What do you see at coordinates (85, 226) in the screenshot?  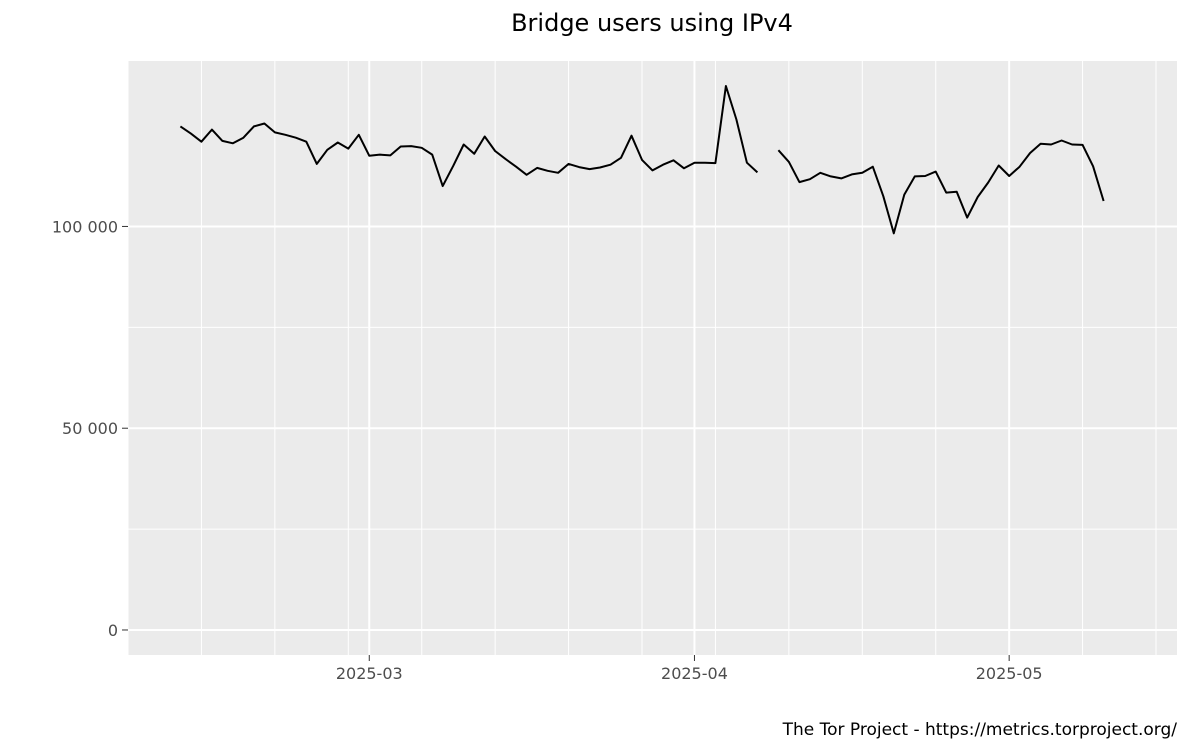 I see `y-tick-label: 100 000` at bounding box center [85, 226].